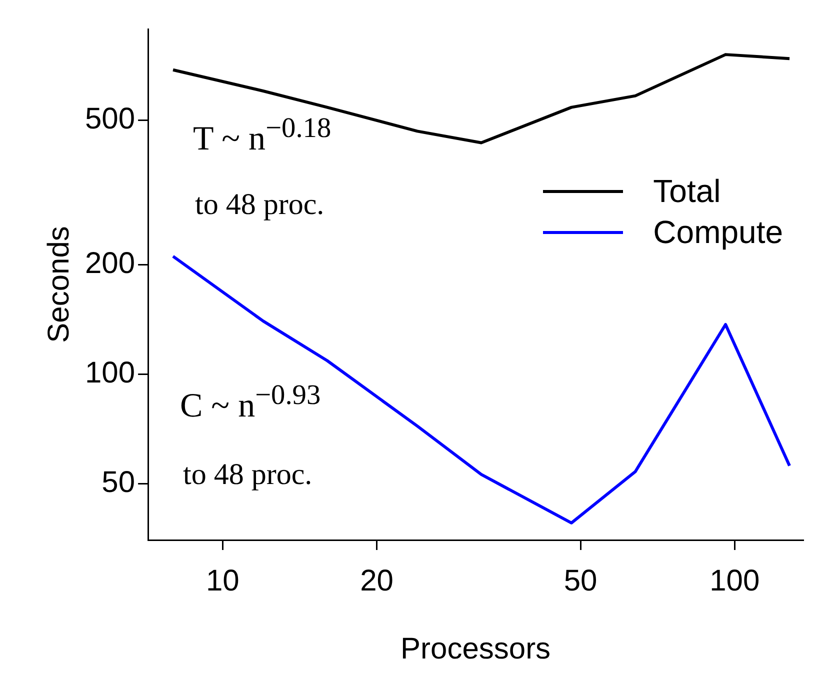 The image size is (821, 680). Describe the element at coordinates (475, 649) in the screenshot. I see `x-axis-title: Processors` at that location.